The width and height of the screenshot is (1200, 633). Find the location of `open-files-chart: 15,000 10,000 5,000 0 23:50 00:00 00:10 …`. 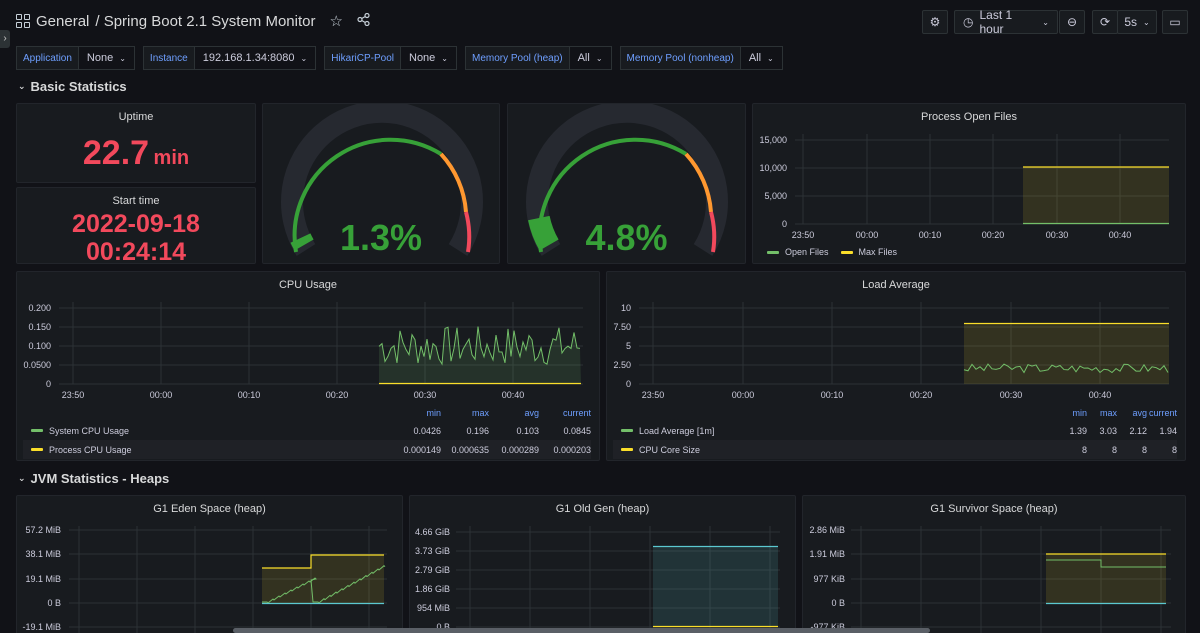

open-files-chart: 15,000 10,000 5,000 0 23:50 00:00 00:10 … is located at coordinates (964, 187).